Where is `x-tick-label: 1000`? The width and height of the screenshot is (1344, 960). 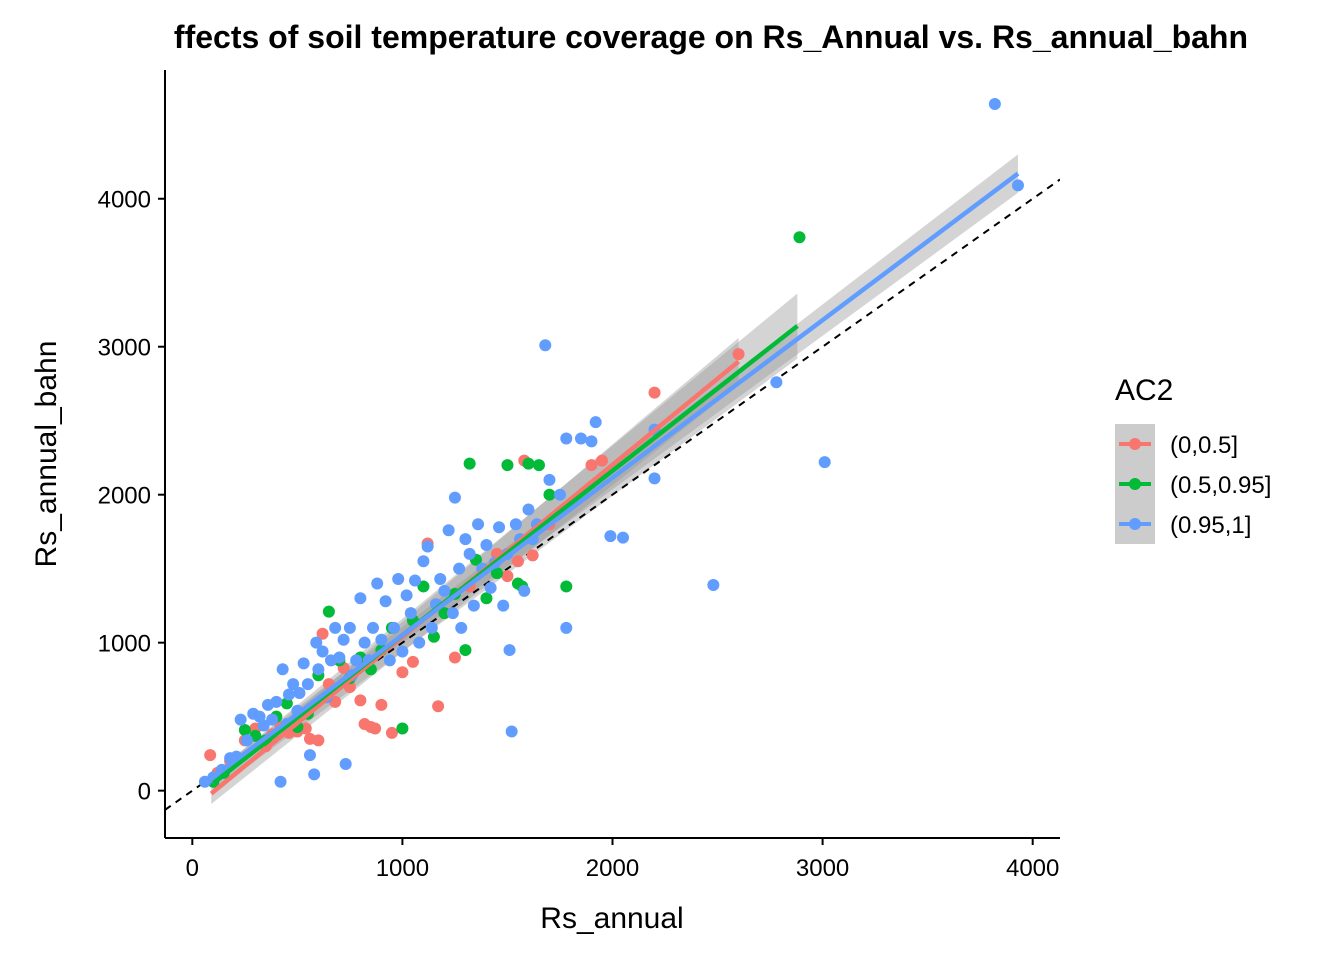
x-tick-label: 1000 is located at coordinates (402, 868).